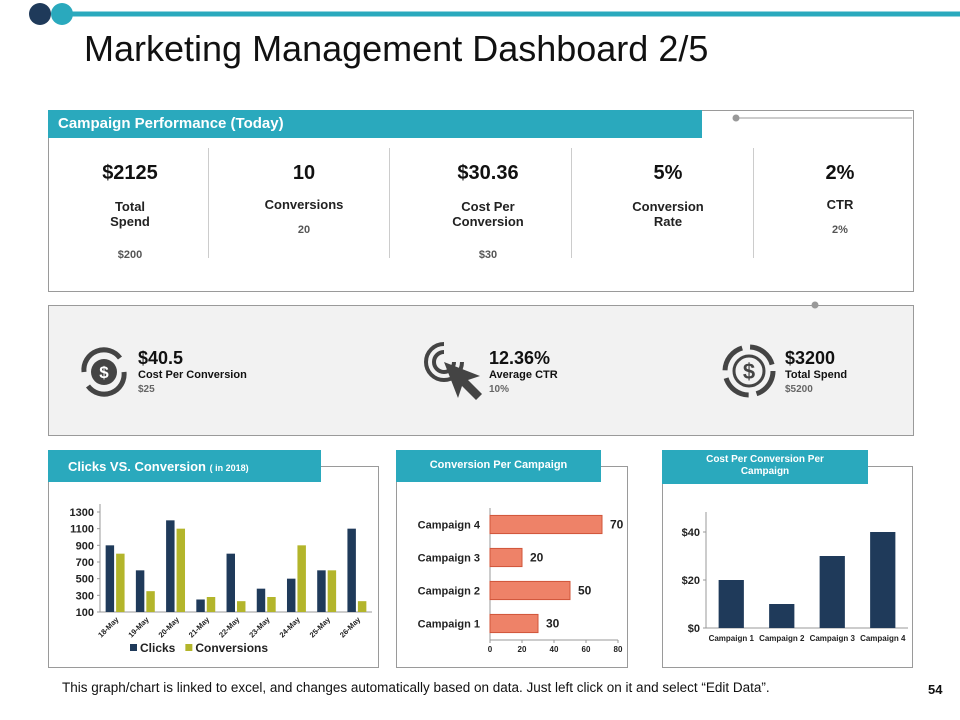 The width and height of the screenshot is (960, 720). Describe the element at coordinates (840, 199) in the screenshot. I see `kpi: 2% CTR 2%` at that location.